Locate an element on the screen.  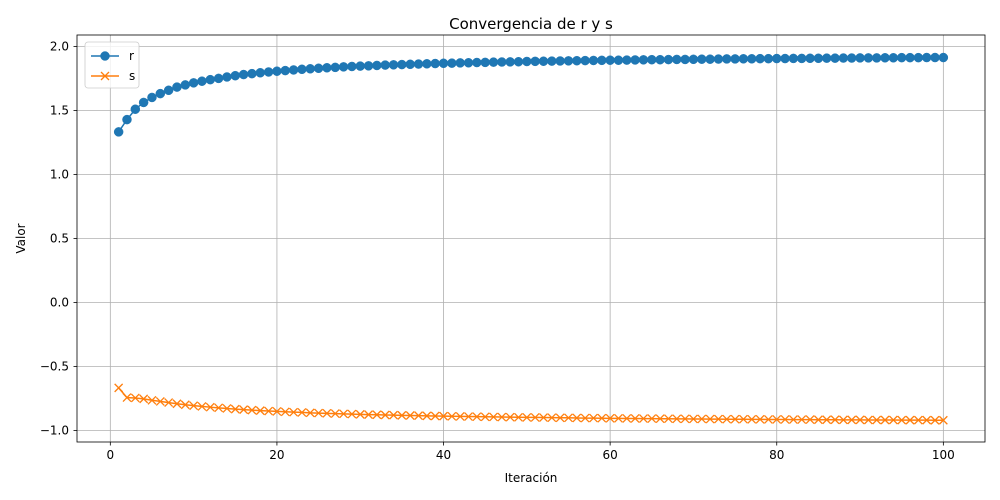
series-r is located at coordinates (531, 94).